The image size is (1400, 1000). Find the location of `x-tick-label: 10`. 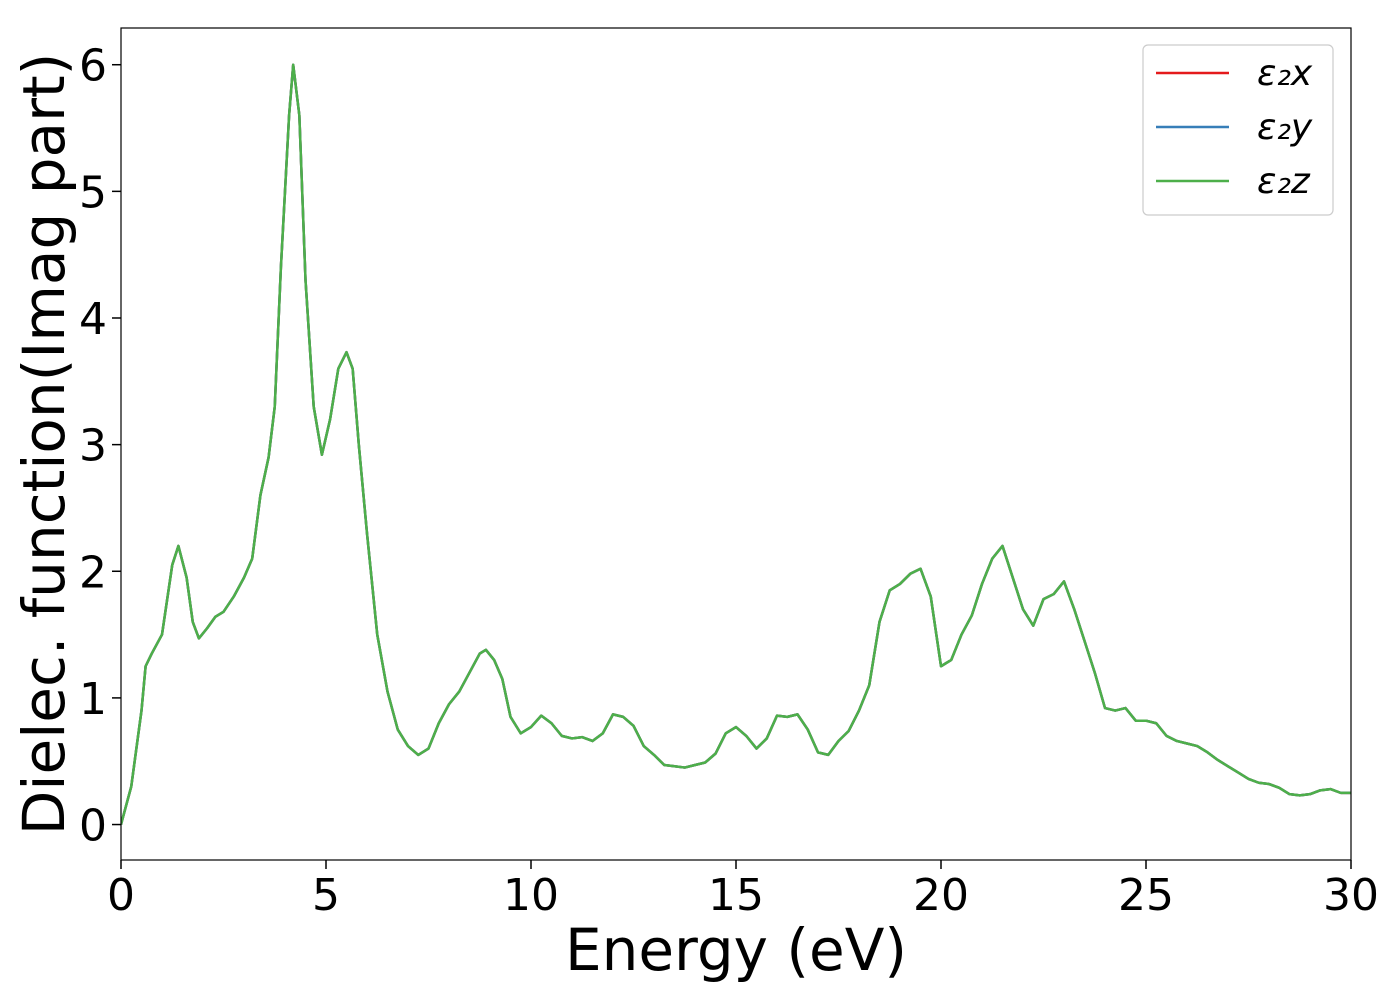

x-tick-label: 10 is located at coordinates (531, 895).